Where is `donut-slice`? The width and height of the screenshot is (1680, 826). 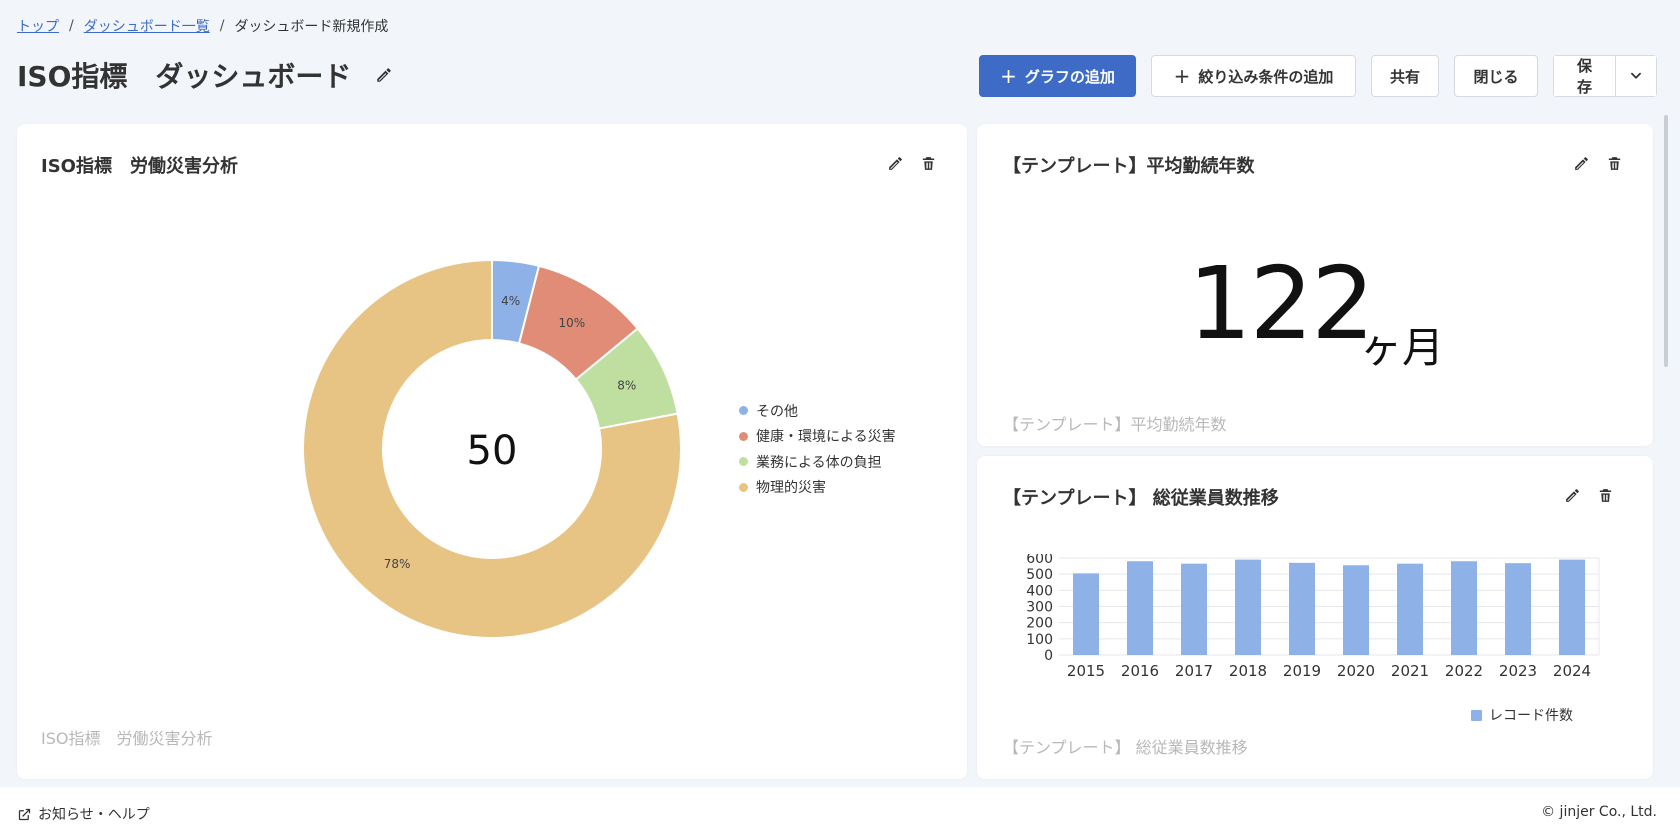
donut-slice is located at coordinates (492, 448).